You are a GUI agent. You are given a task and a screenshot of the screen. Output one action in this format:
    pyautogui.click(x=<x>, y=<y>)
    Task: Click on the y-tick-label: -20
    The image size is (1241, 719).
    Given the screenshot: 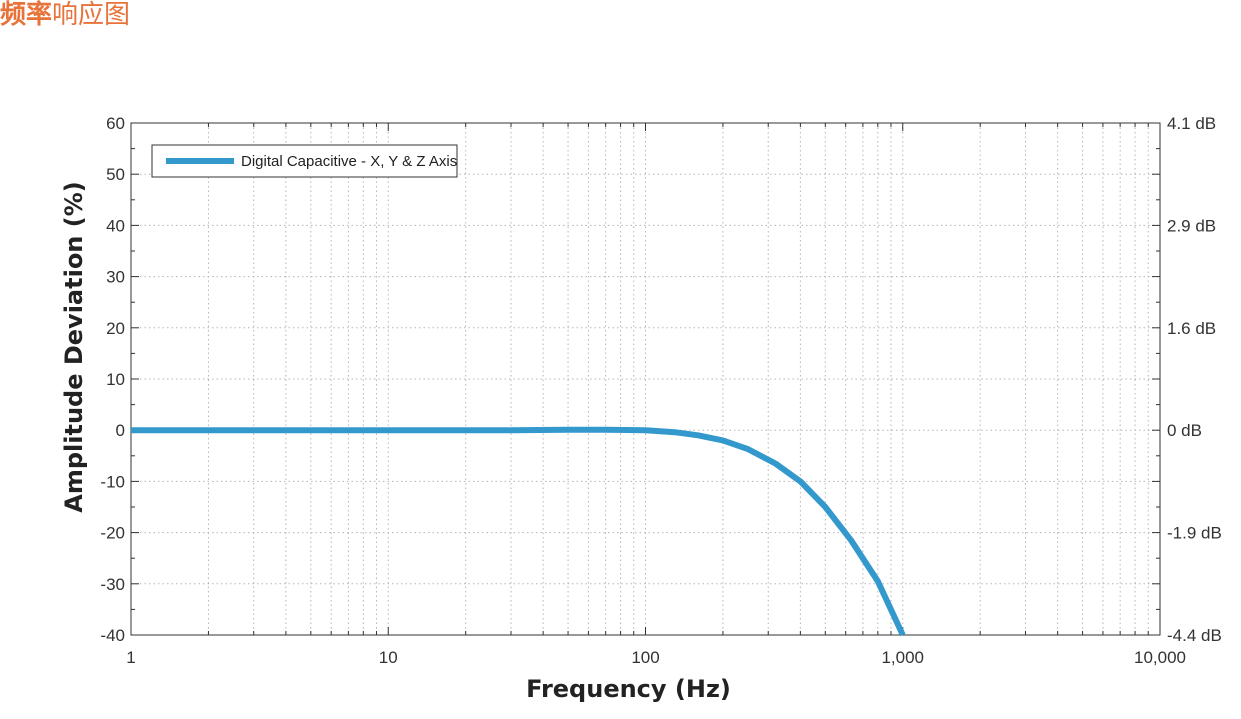 What is the action you would take?
    pyautogui.click(x=112, y=533)
    